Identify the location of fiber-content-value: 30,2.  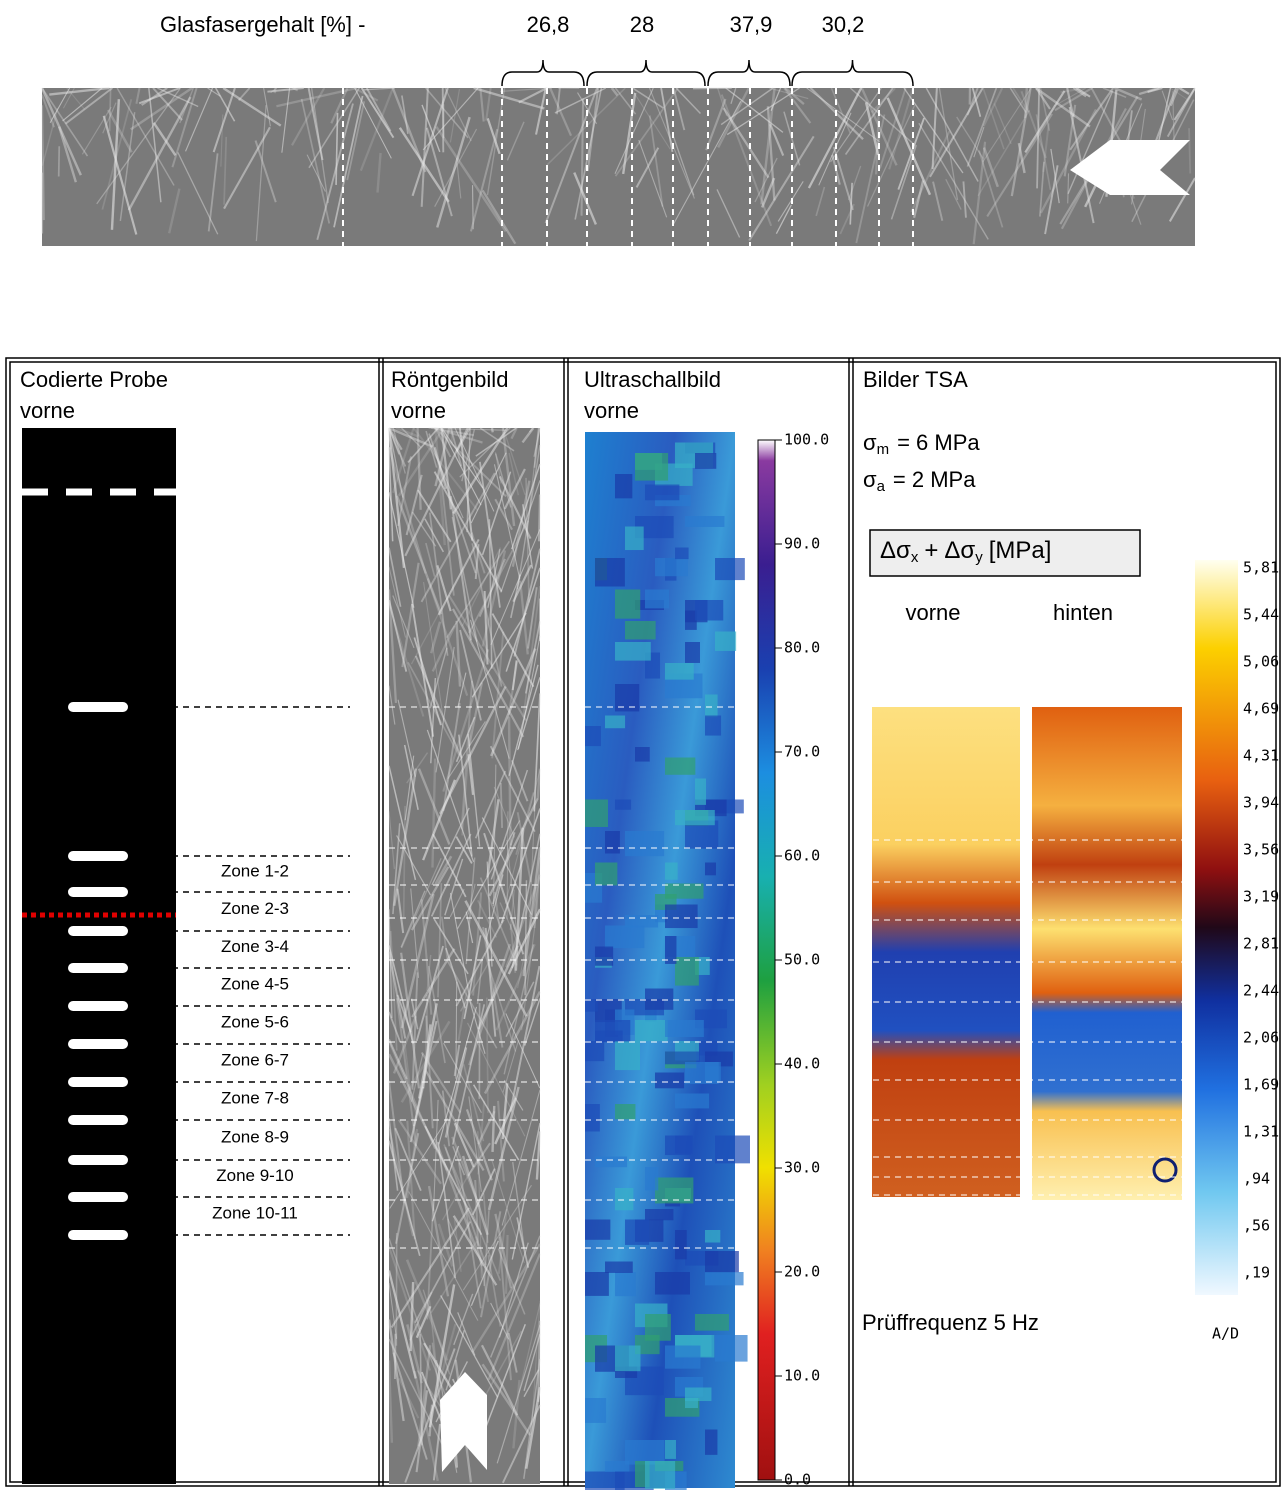
(843, 24).